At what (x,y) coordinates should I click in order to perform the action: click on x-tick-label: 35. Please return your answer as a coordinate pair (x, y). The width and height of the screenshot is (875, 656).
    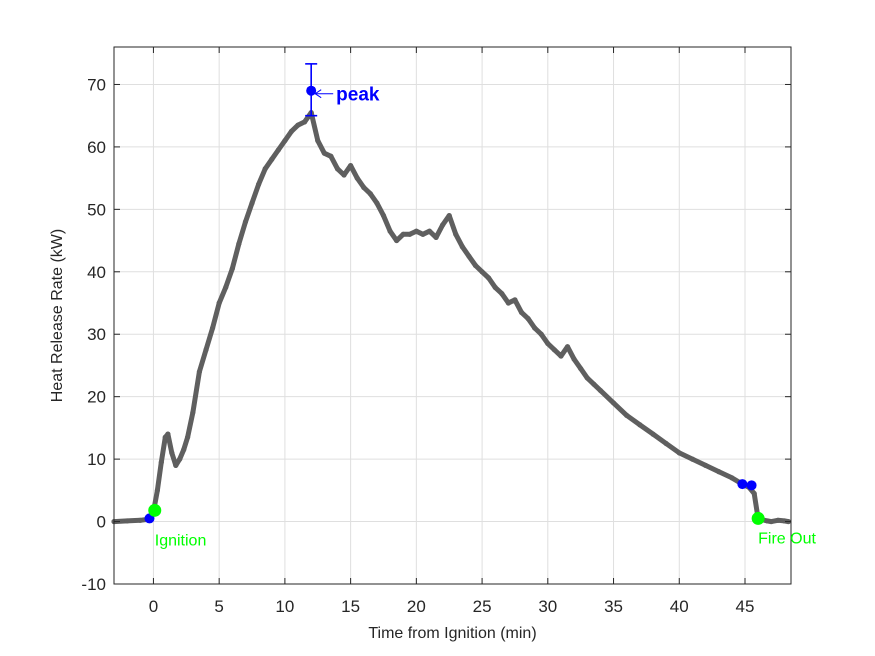
    Looking at the image, I should click on (613, 606).